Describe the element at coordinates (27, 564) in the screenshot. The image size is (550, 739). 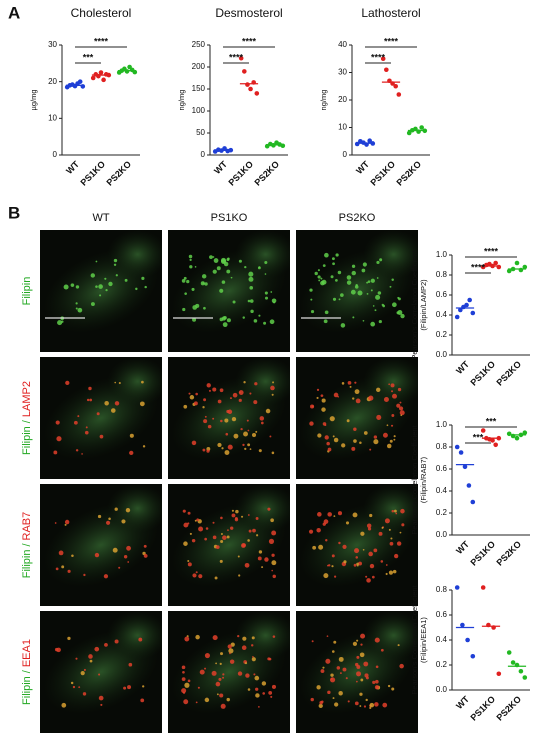
I see `row-label-part: Filipin` at that location.